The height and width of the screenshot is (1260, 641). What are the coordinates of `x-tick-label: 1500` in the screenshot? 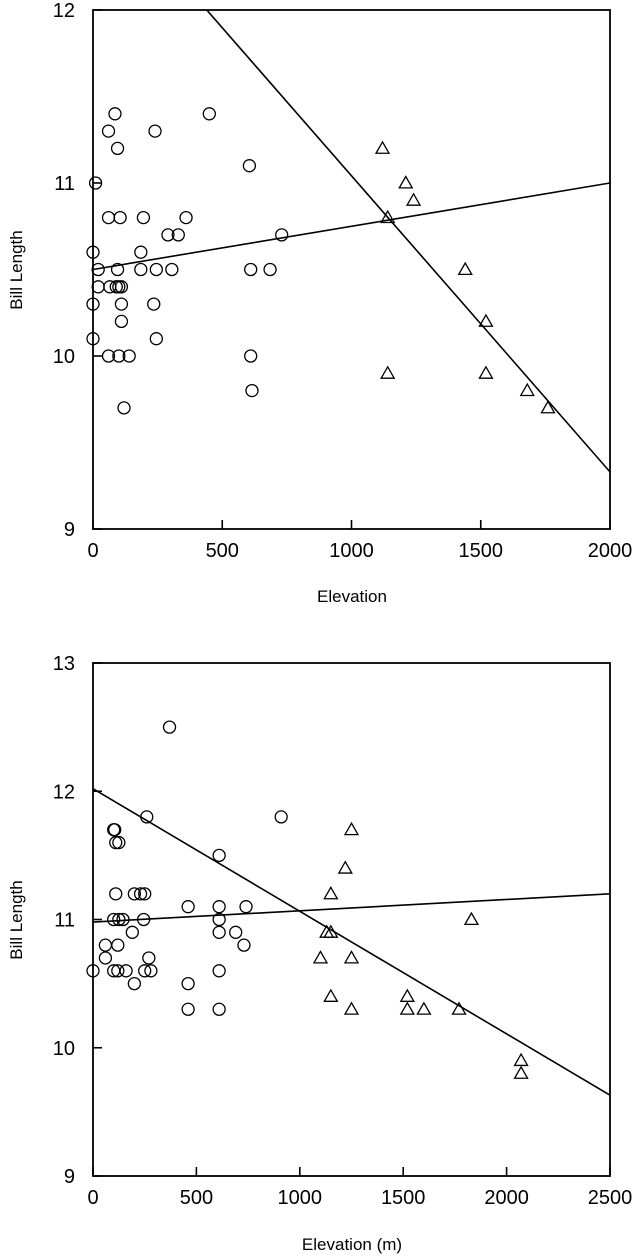 It's located at (481, 551).